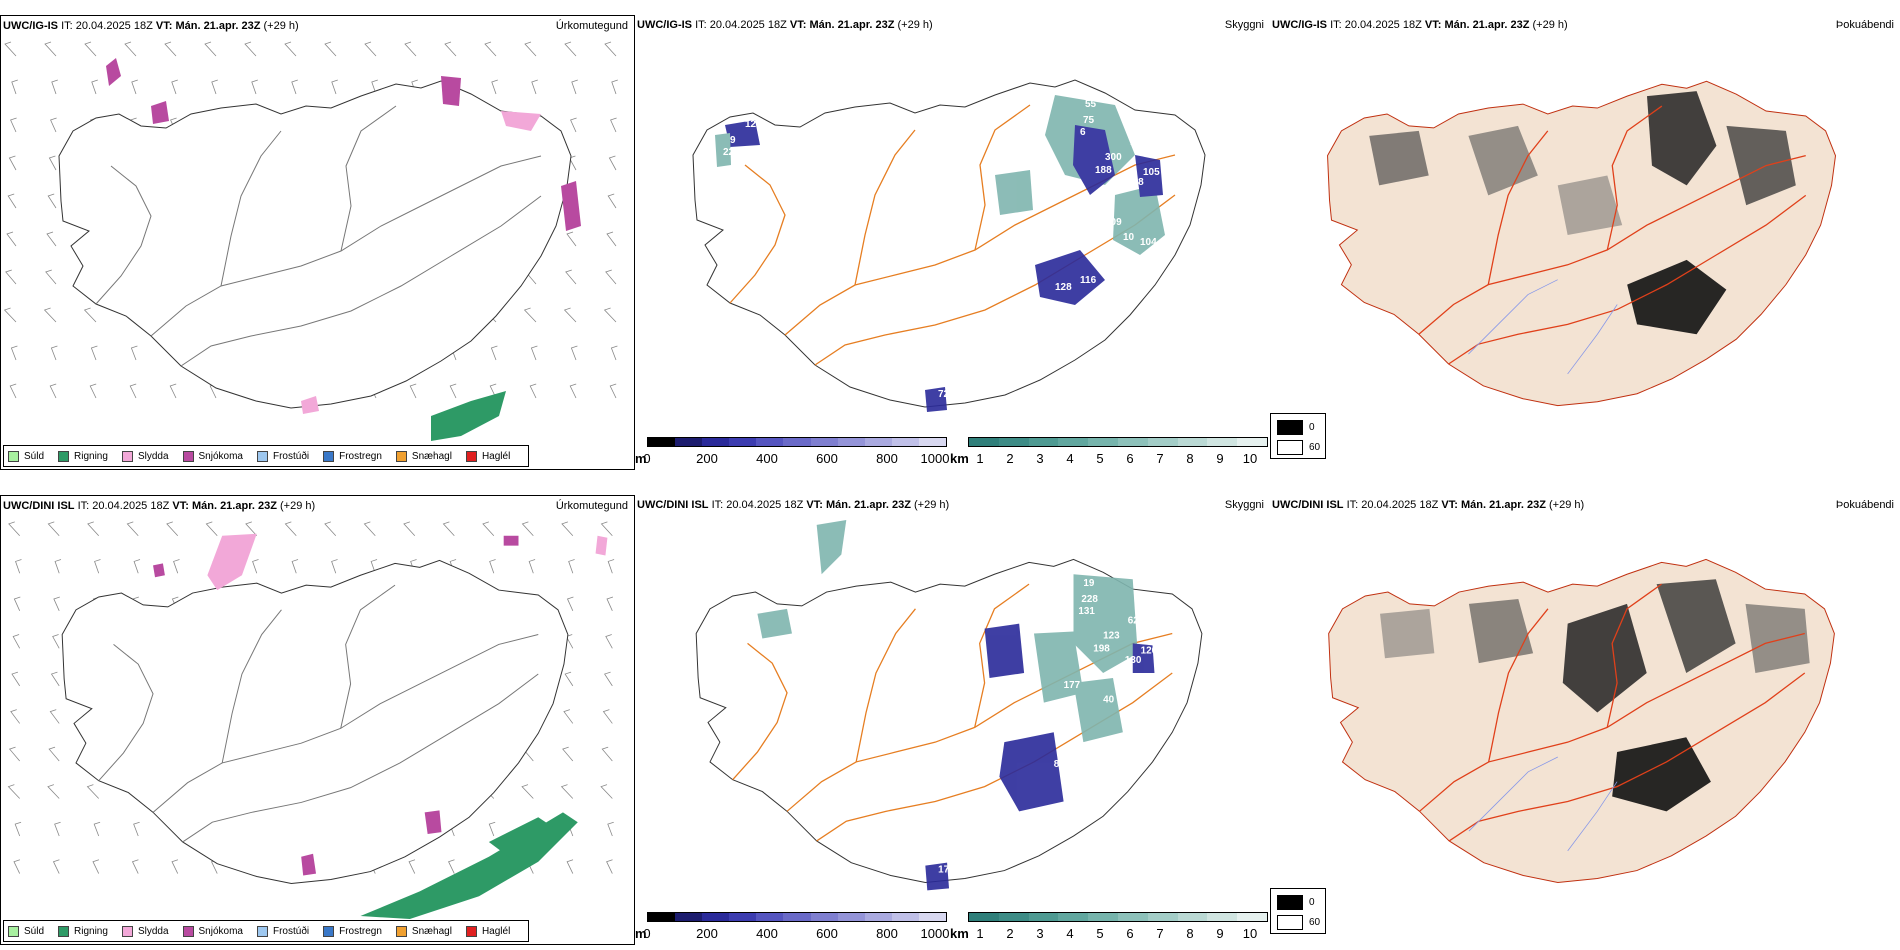 This screenshot has width=1900, height=950. Describe the element at coordinates (1244, 505) in the screenshot. I see `panel-title-visibility: Skyggni` at that location.